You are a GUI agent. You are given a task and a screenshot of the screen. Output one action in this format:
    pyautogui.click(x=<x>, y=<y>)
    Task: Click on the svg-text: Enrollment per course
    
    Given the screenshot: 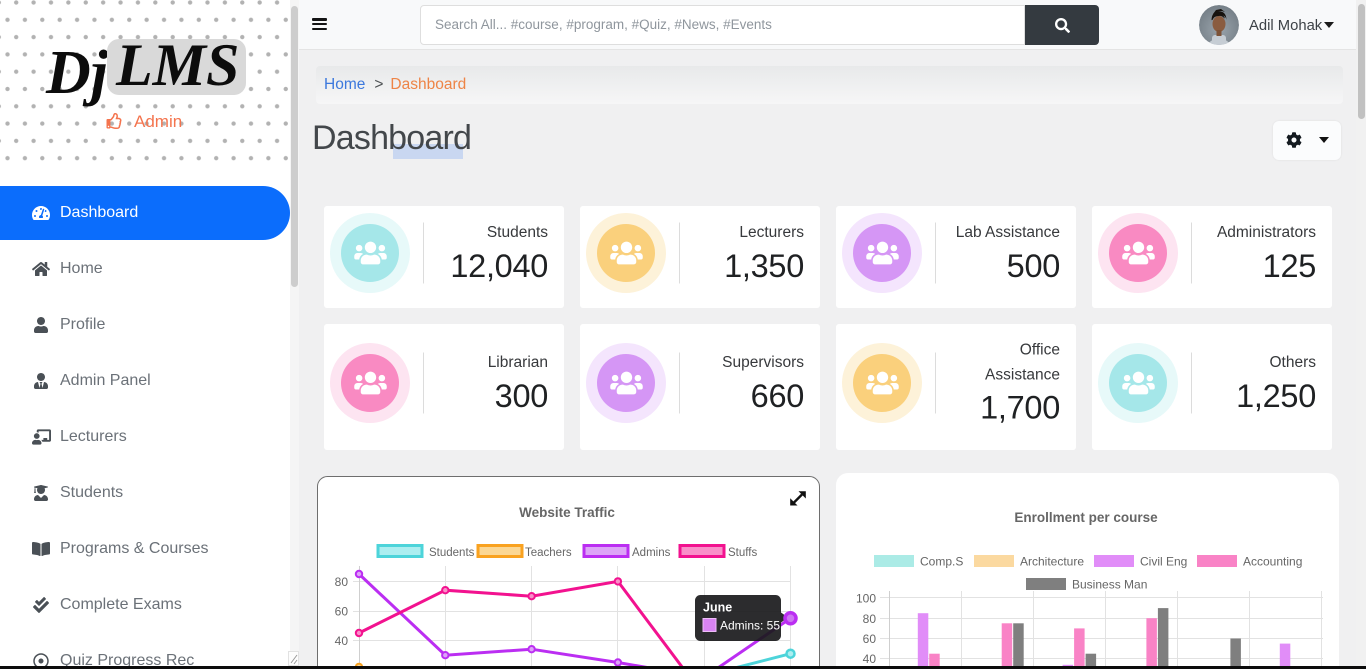 What is the action you would take?
    pyautogui.click(x=1086, y=517)
    